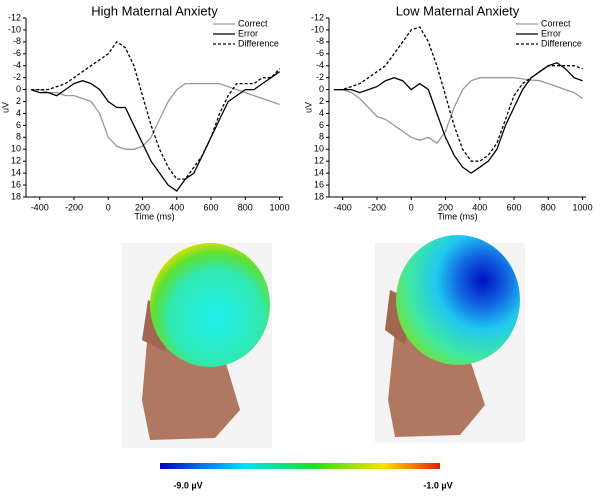 Image resolution: width=600 pixels, height=498 pixels. I want to click on chart-title: Low Maternal Anxiety, so click(458, 10).